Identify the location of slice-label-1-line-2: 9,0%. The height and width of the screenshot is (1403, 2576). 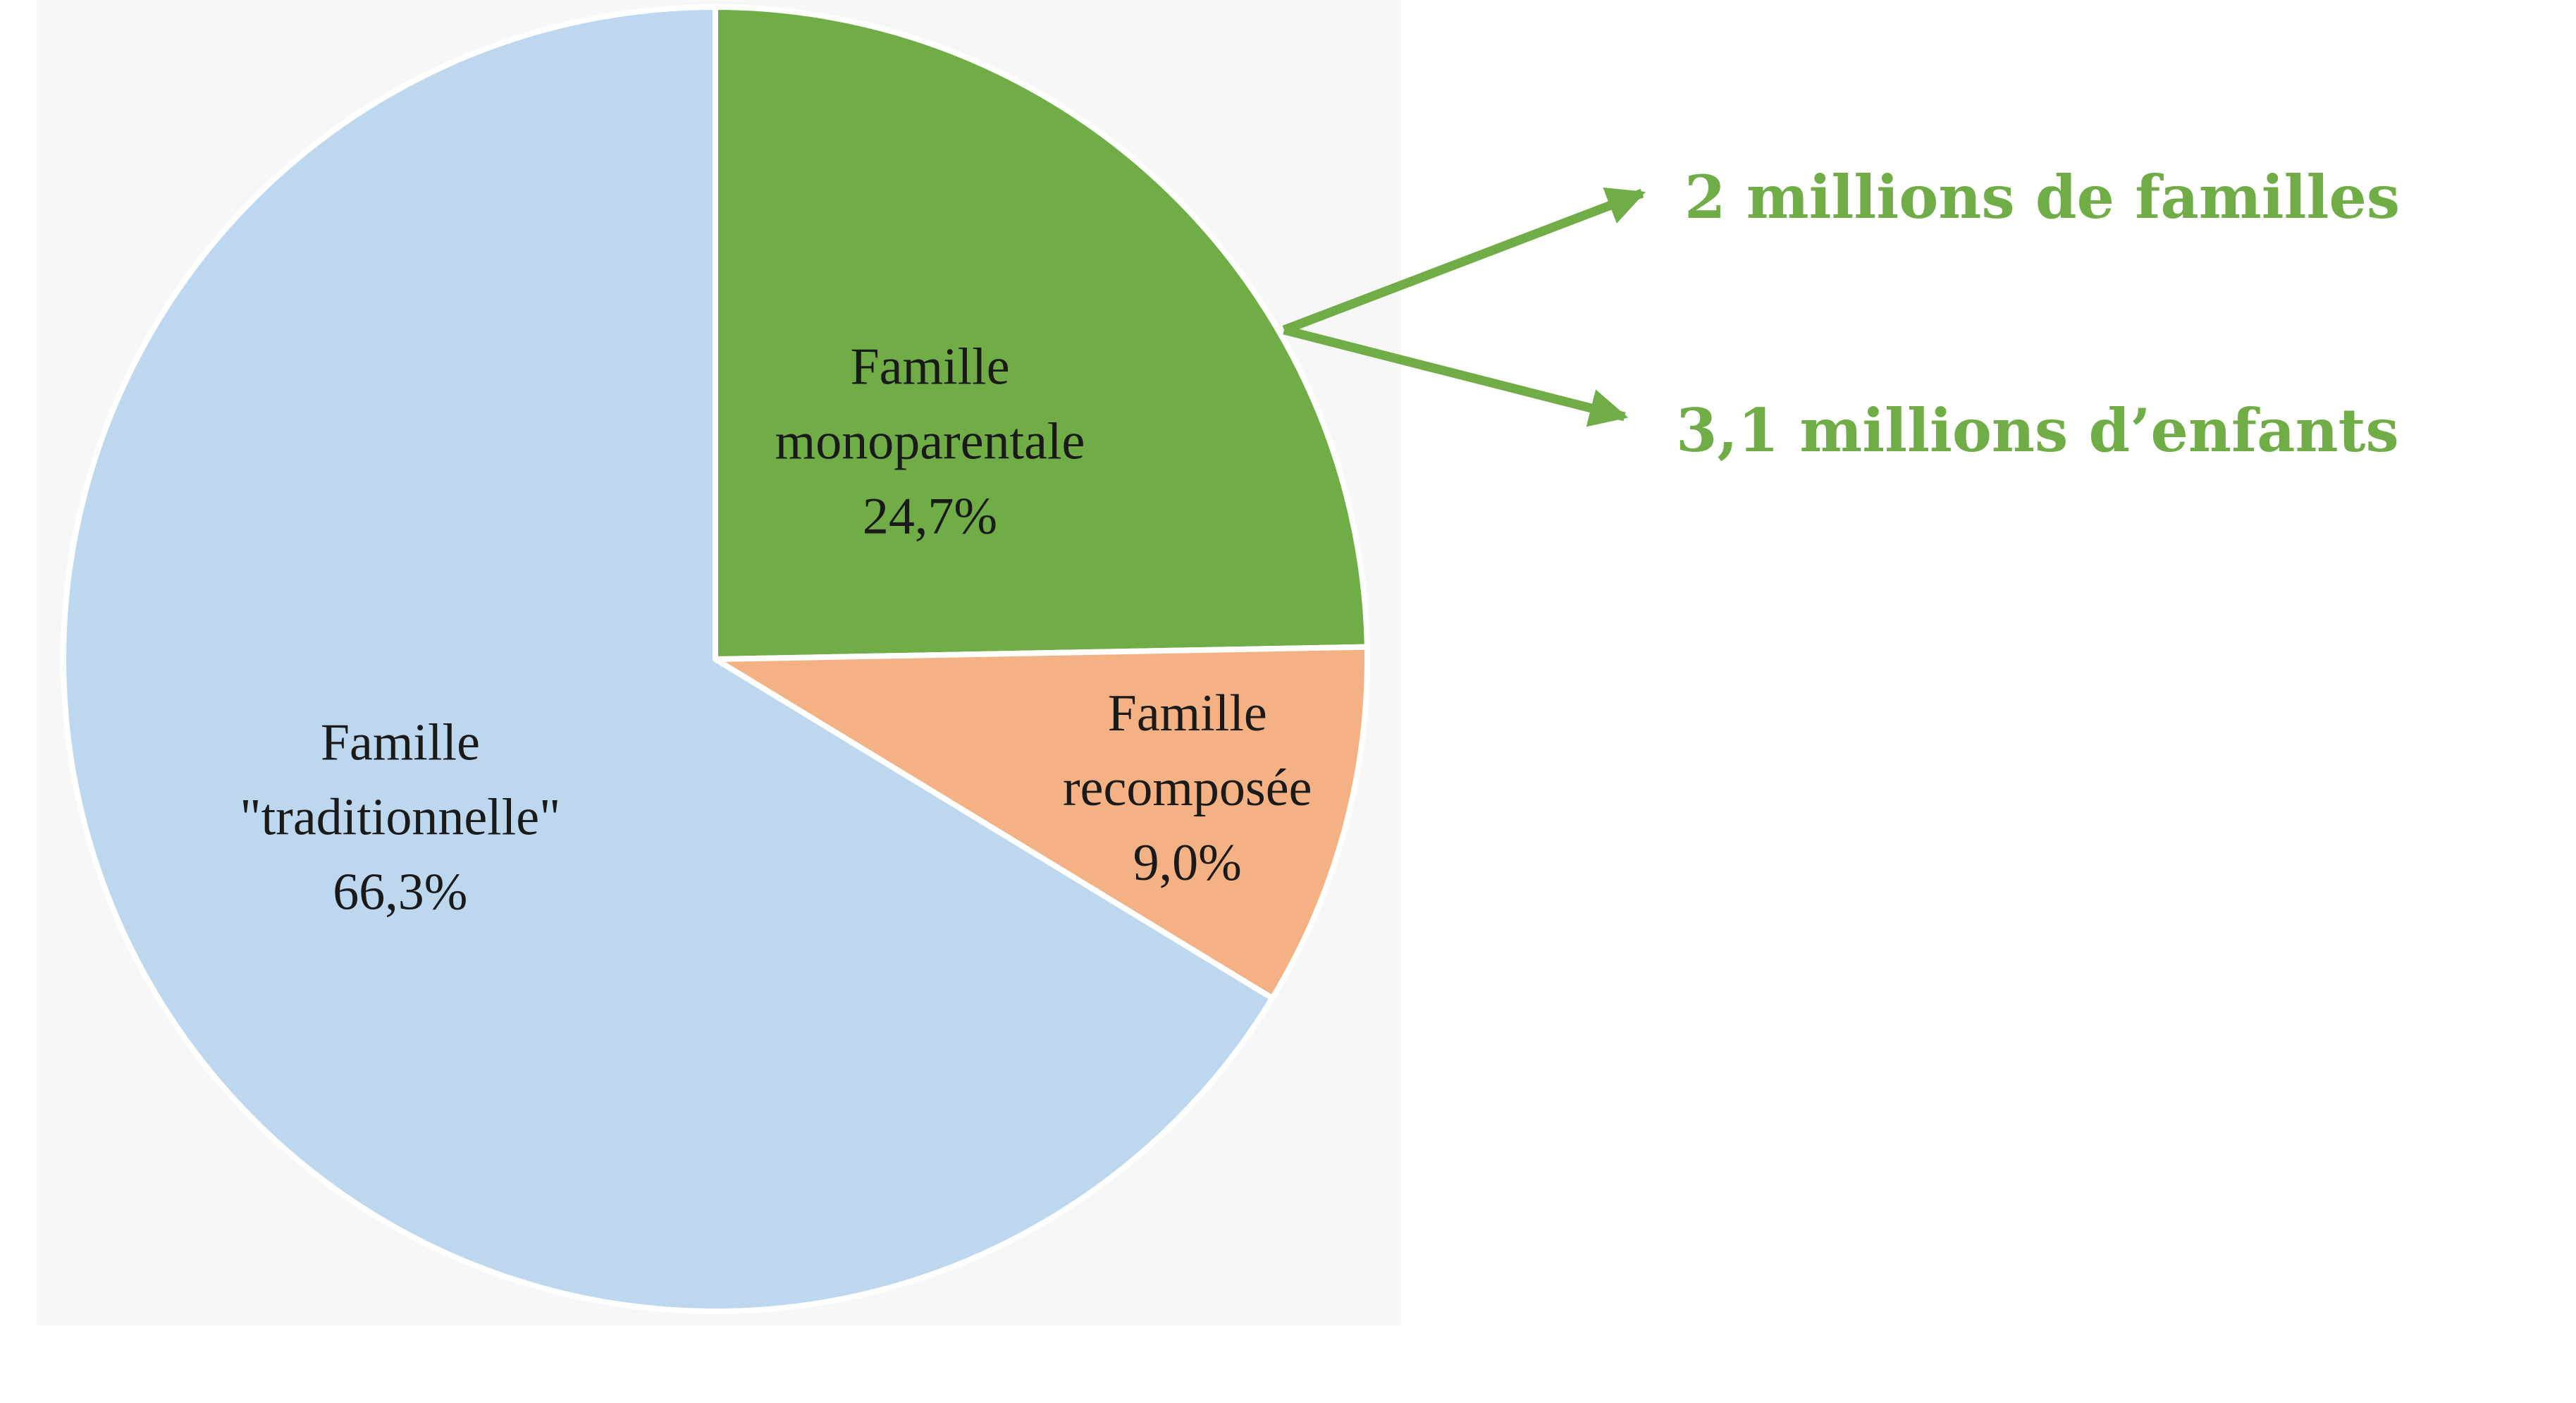
(1187, 863).